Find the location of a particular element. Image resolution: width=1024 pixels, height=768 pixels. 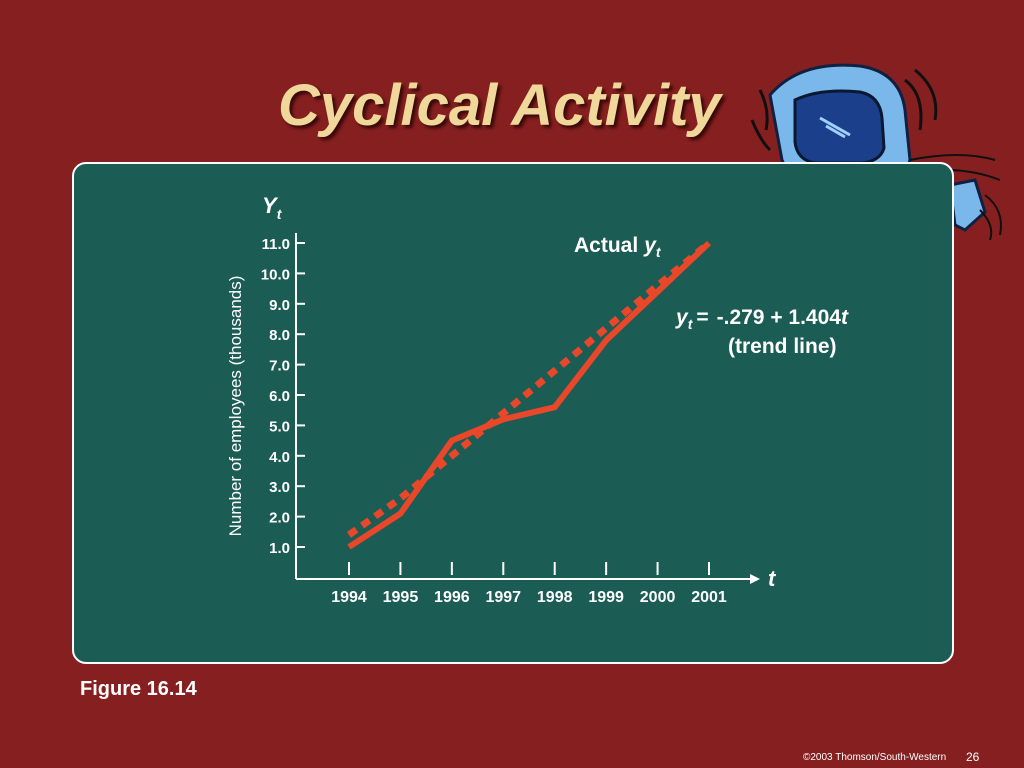

x-tick-label: 1996 is located at coordinates (452, 597).